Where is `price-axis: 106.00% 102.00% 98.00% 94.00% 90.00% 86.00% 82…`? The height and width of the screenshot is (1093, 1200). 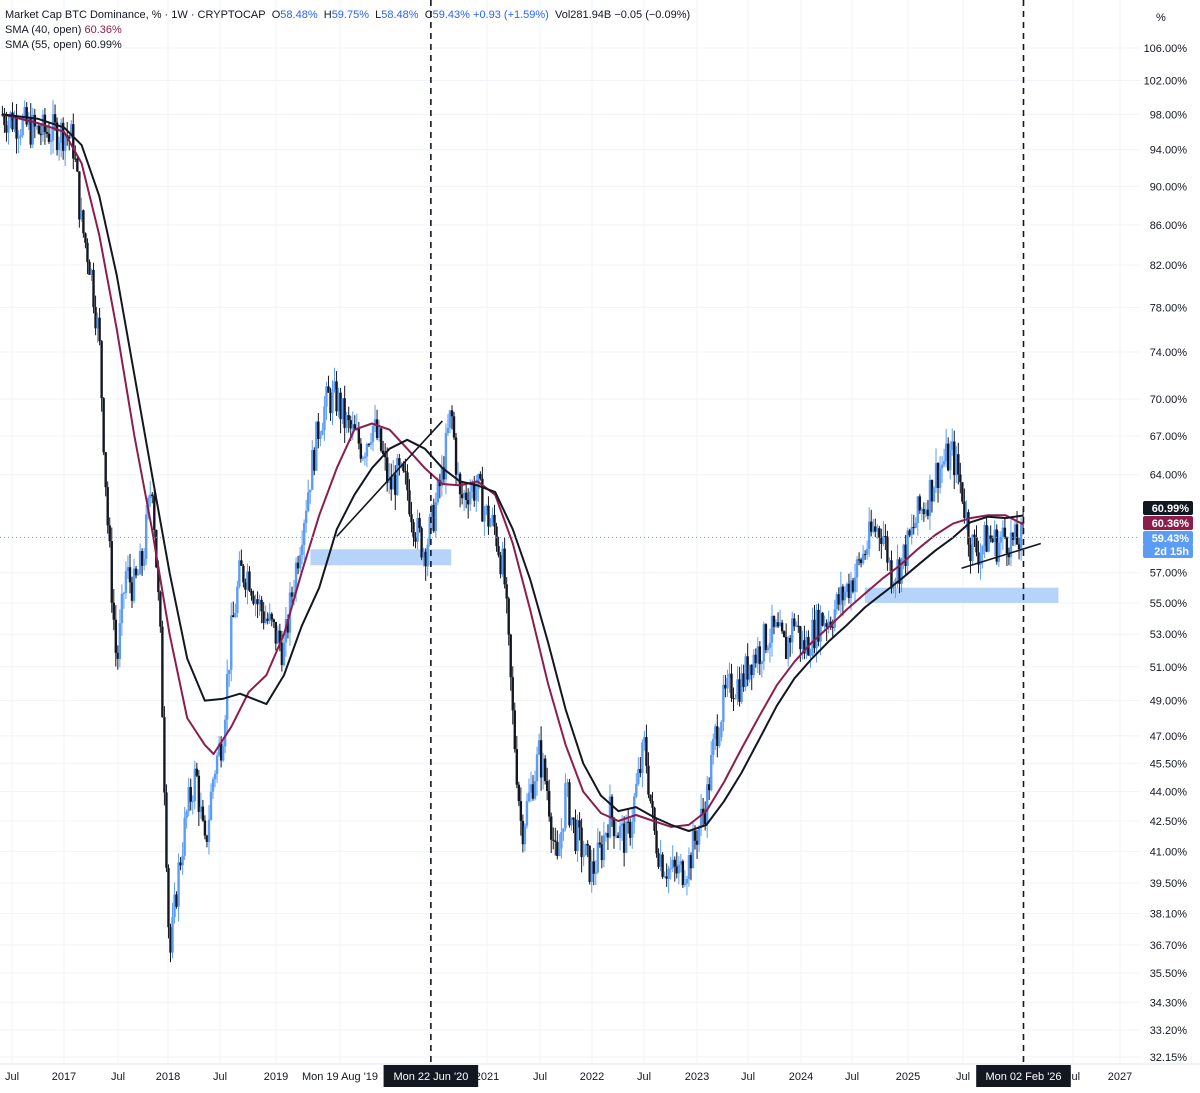
price-axis: 106.00% 102.00% 98.00% 94.00% 90.00% 86.00% 82… is located at coordinates (1168, 553).